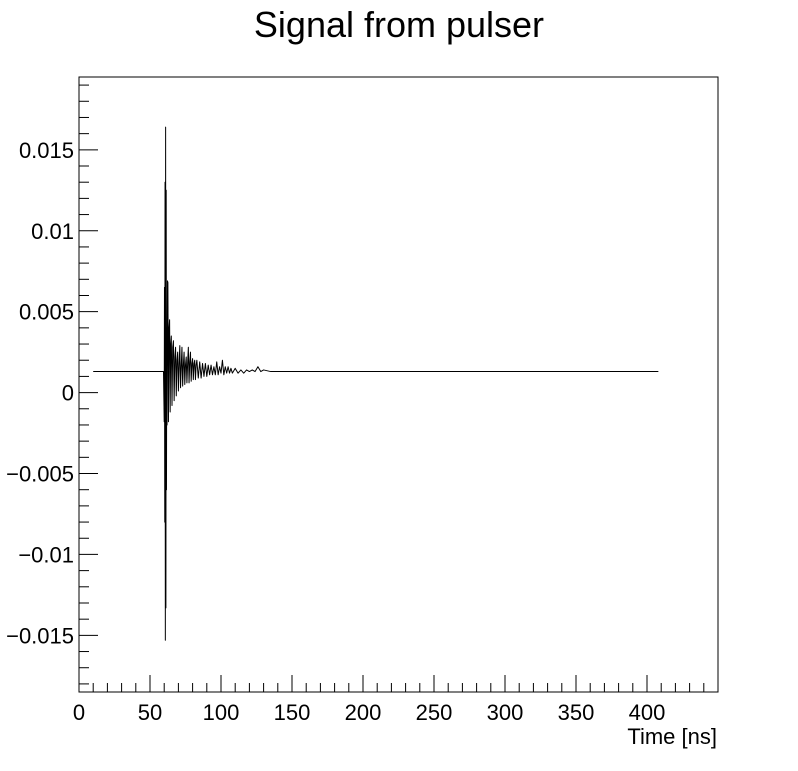  What do you see at coordinates (68, 393) in the screenshot?
I see `y-tick-label: 0` at bounding box center [68, 393].